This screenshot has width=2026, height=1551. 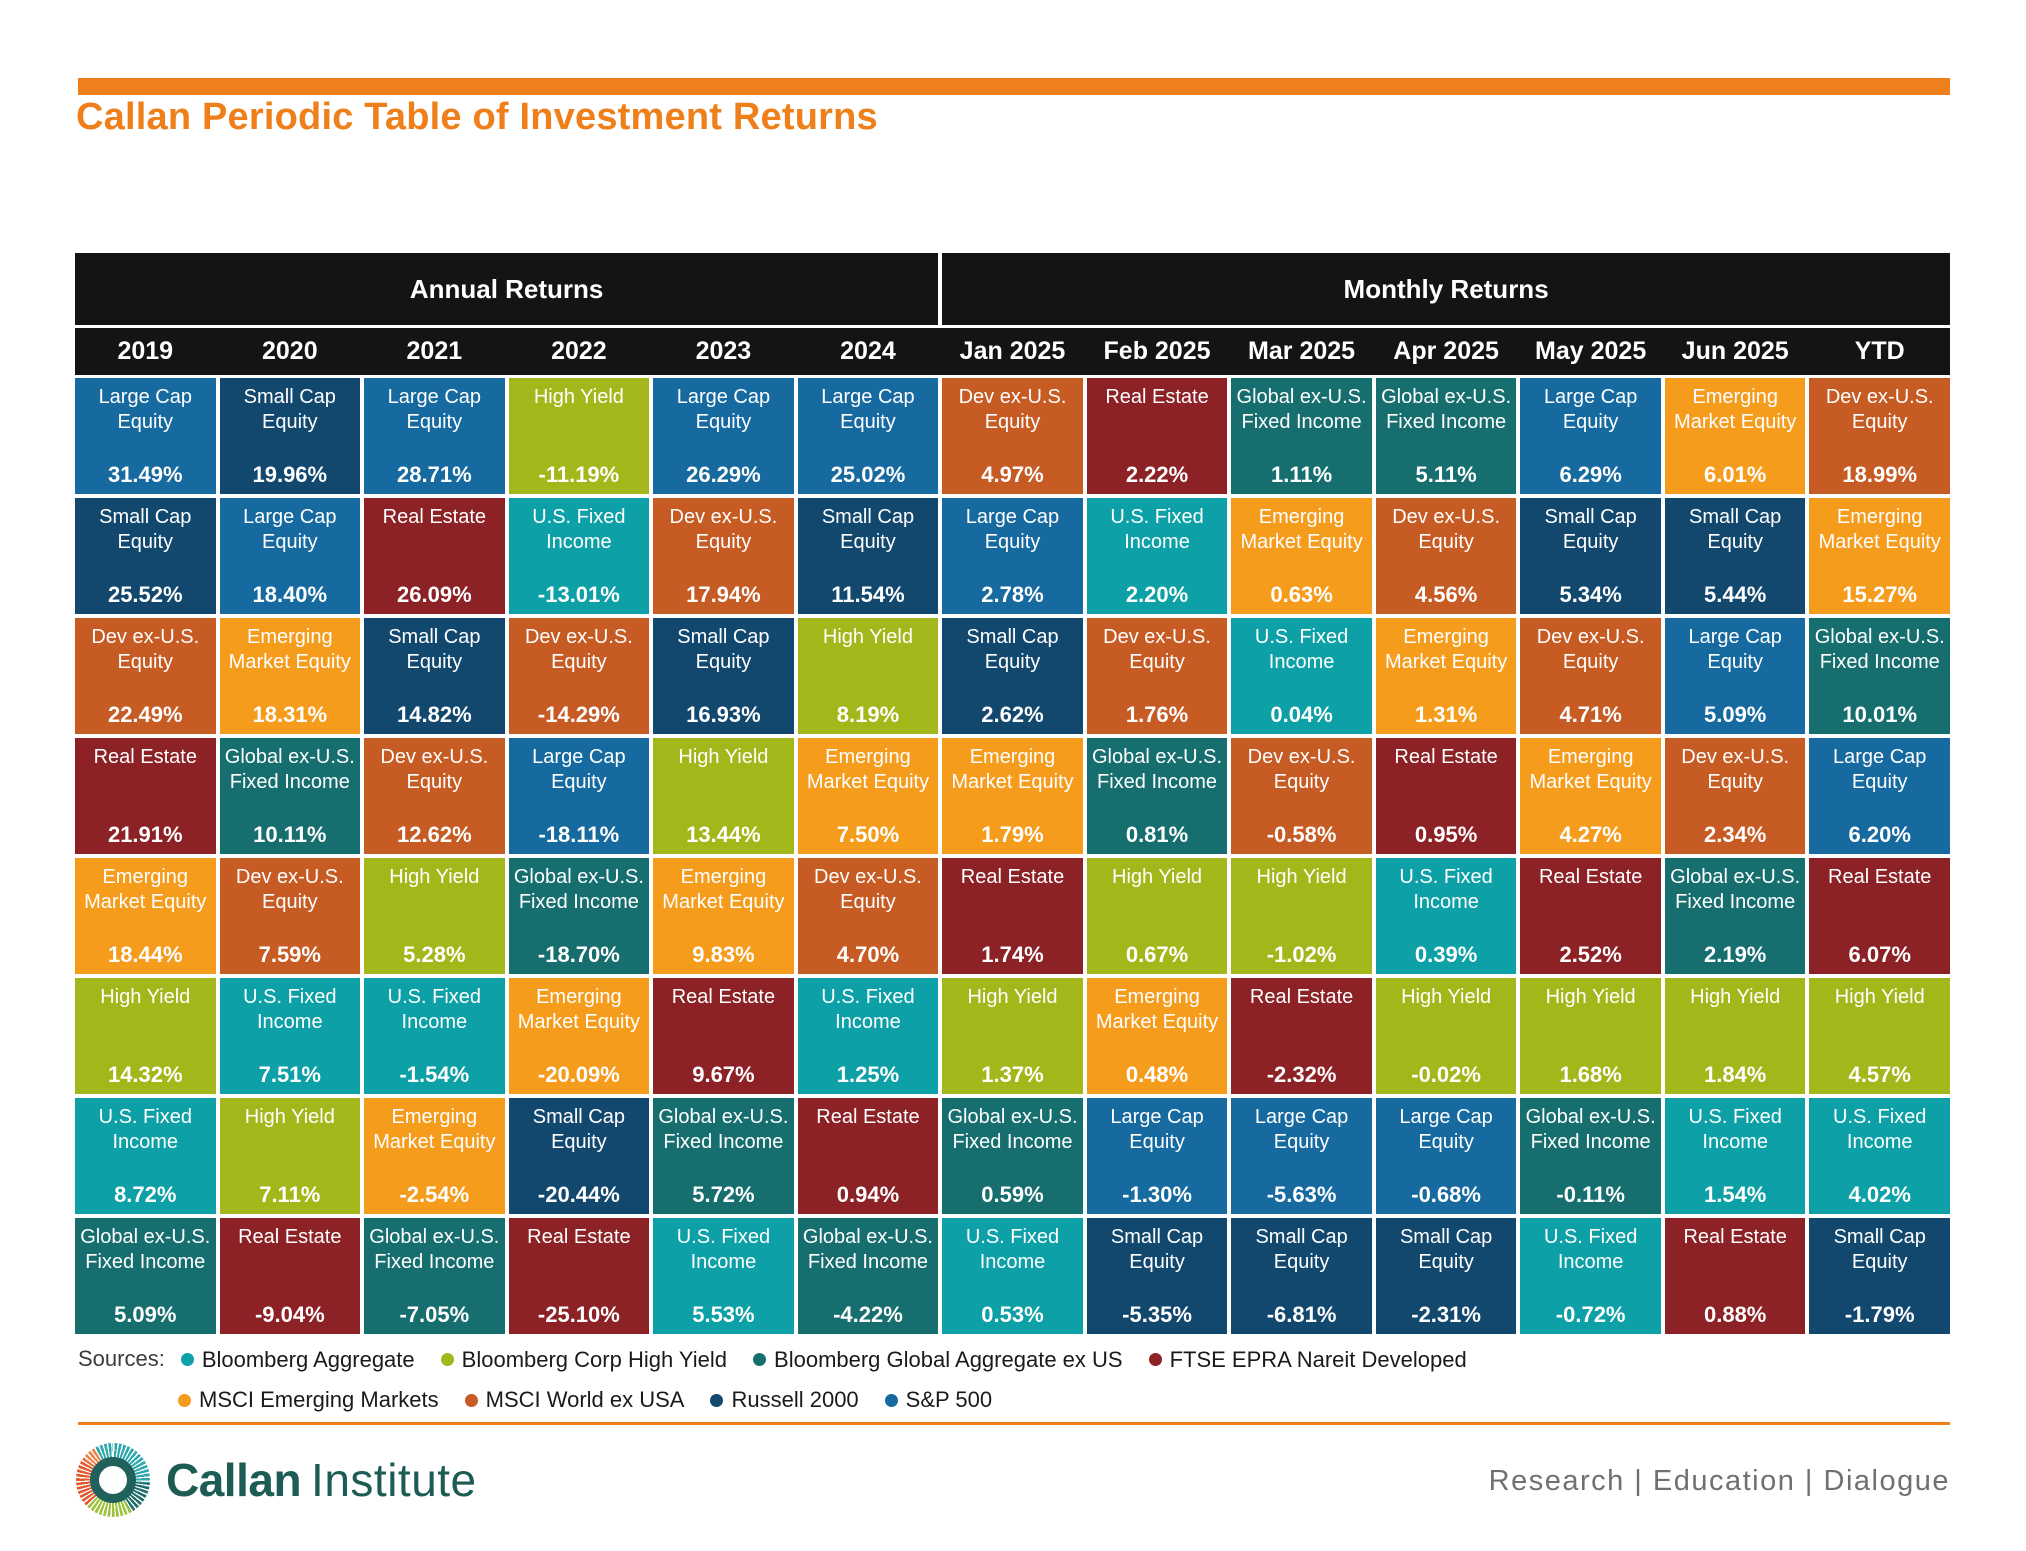 What do you see at coordinates (868, 1156) in the screenshot?
I see `return-cell: Real Estate 0.94%` at bounding box center [868, 1156].